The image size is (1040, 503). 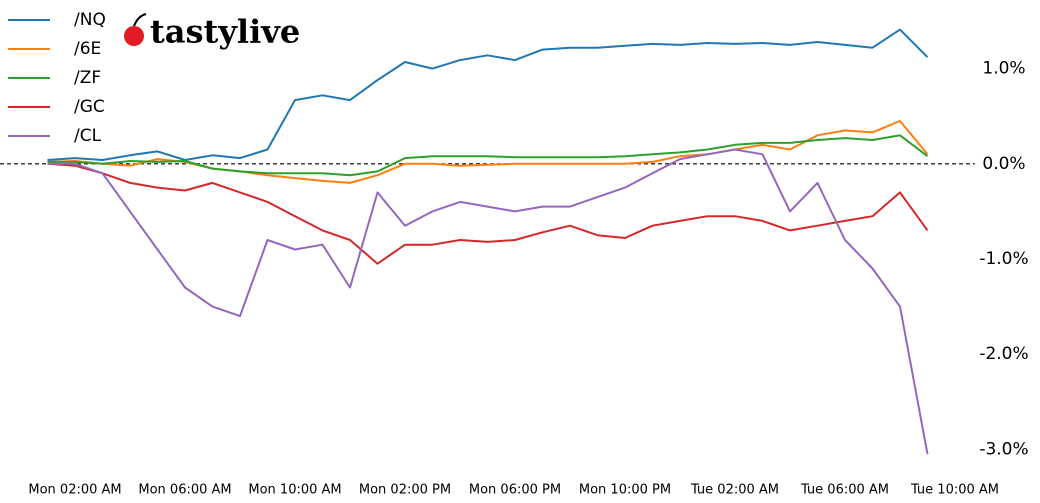 What do you see at coordinates (74, 490) in the screenshot?
I see `x-tick-label: Mon 02:00 AM` at bounding box center [74, 490].